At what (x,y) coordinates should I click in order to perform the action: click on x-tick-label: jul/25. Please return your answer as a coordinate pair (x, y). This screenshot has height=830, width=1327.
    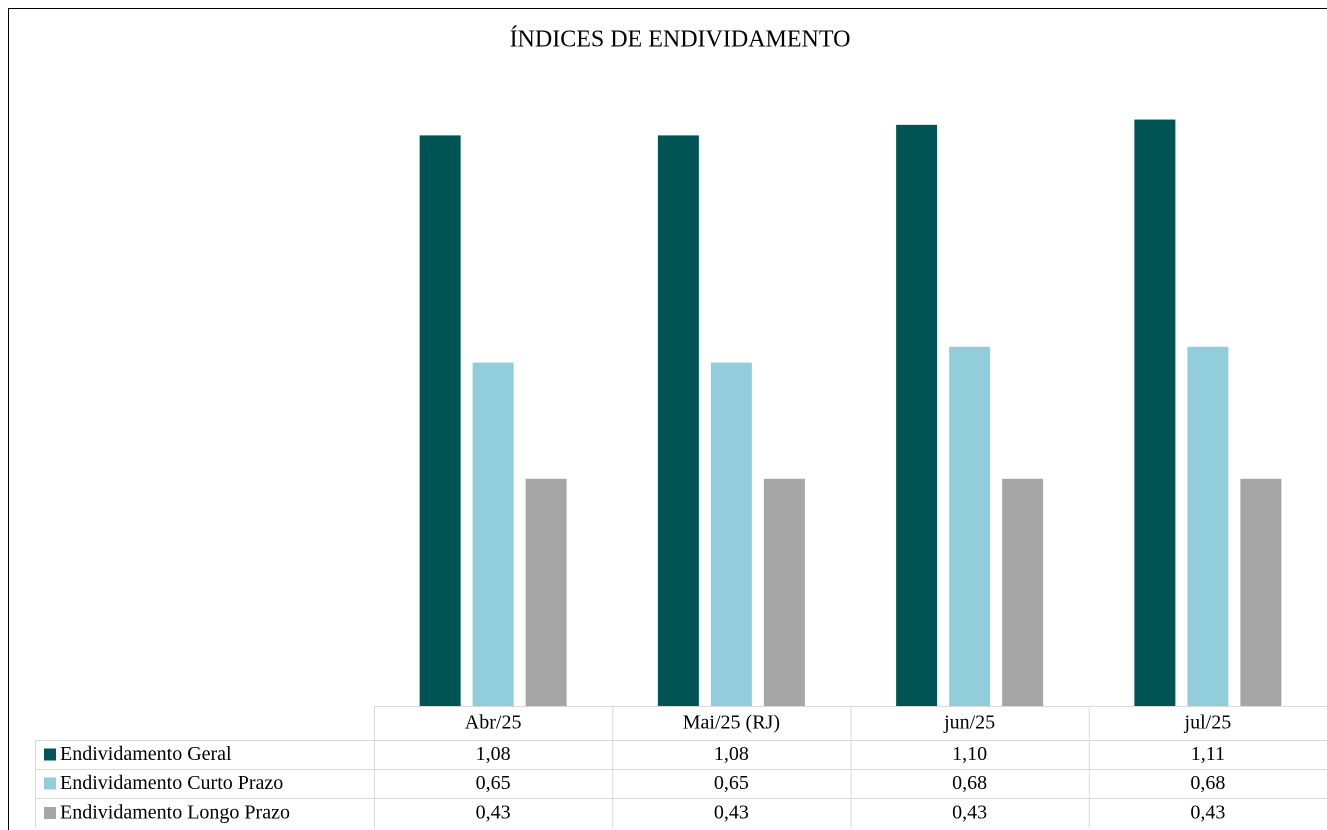
    Looking at the image, I should click on (1208, 723).